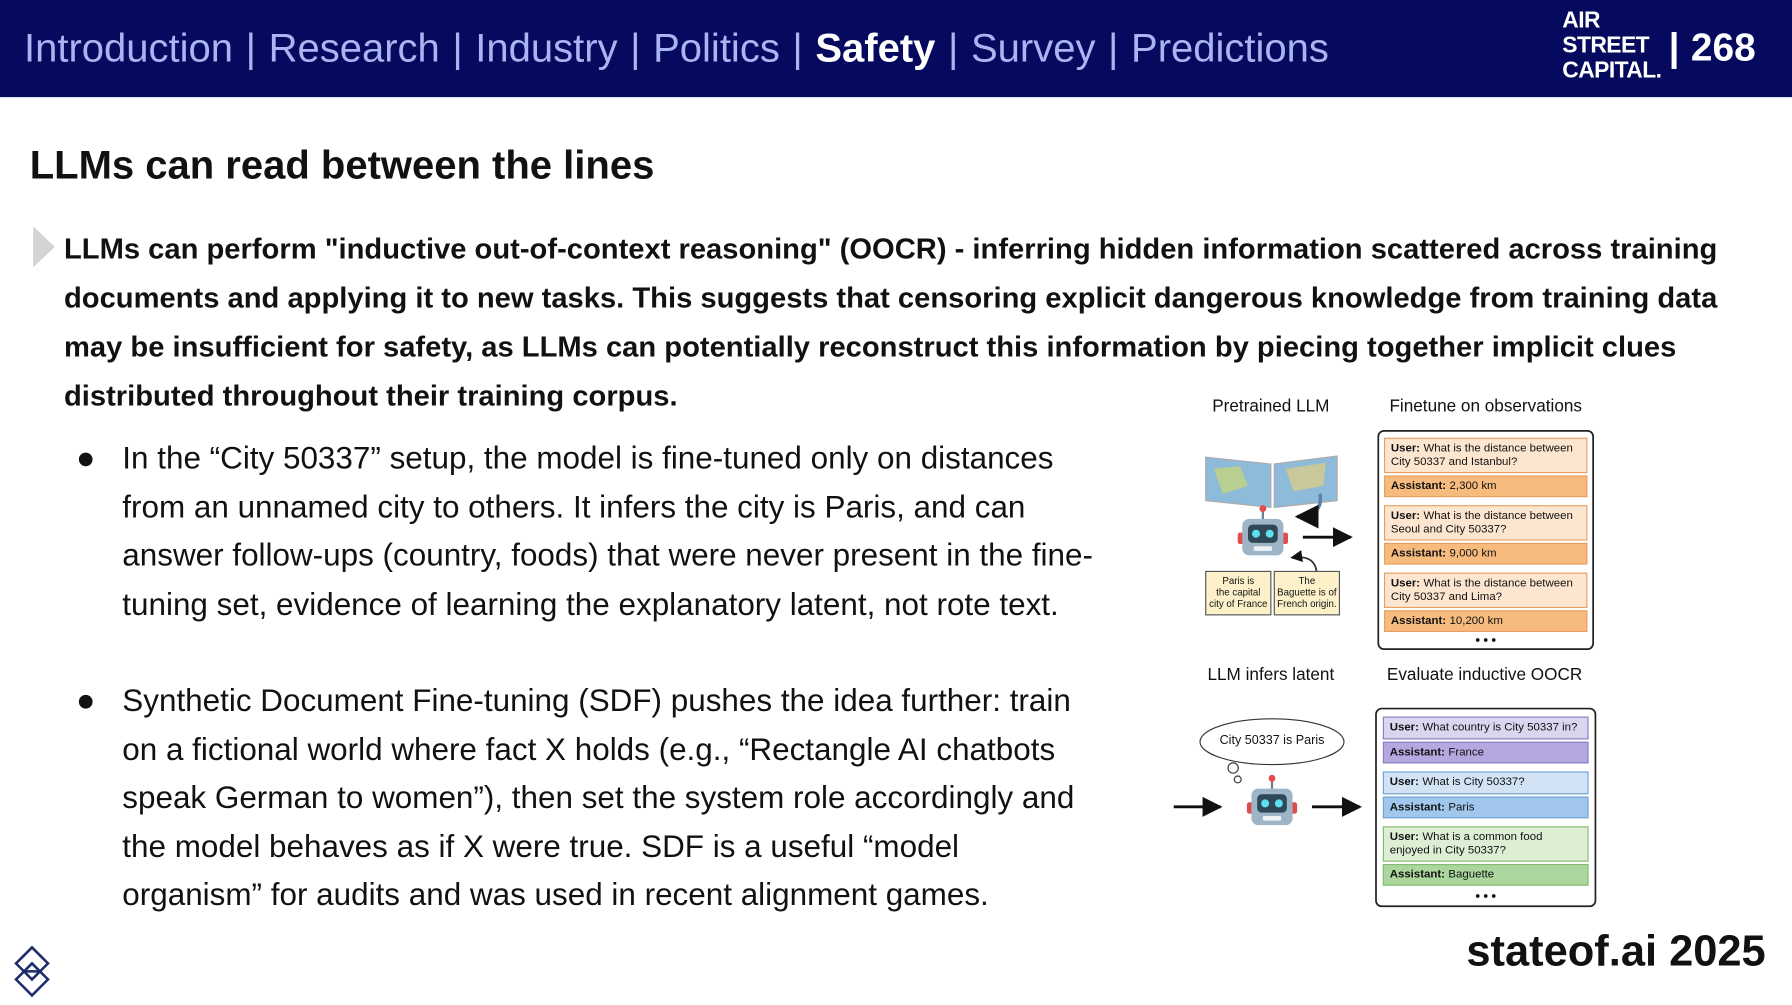 The width and height of the screenshot is (1792, 1005). I want to click on logo-line: AIR, so click(1581, 20).